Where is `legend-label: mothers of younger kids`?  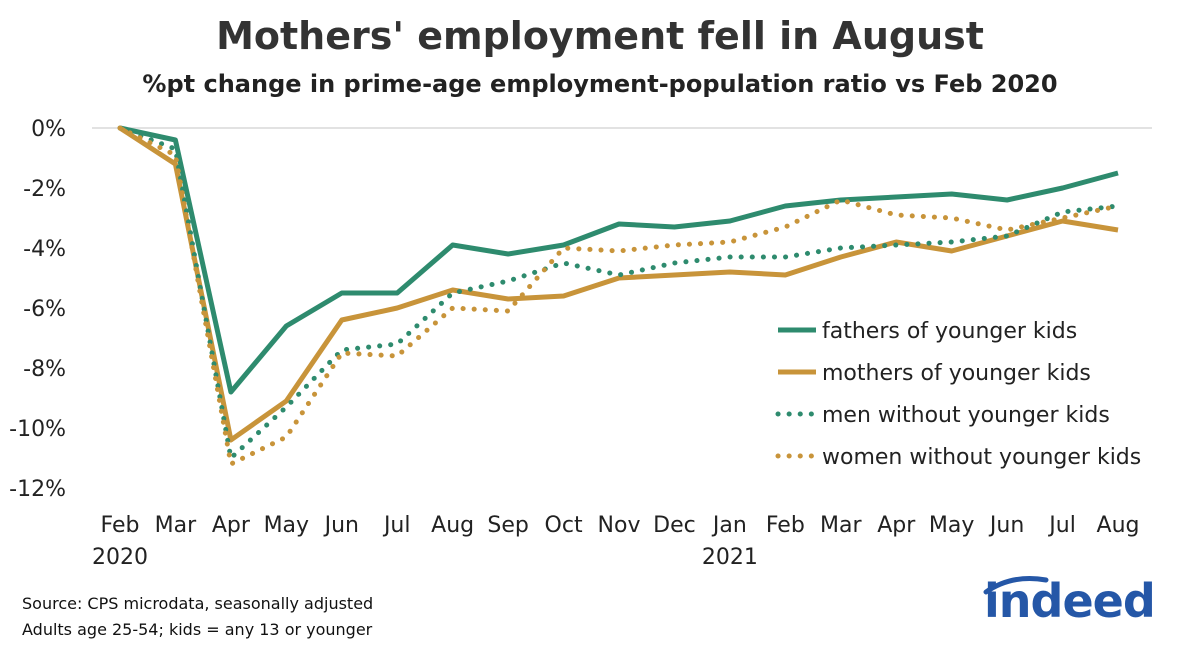 legend-label: mothers of younger kids is located at coordinates (956, 373).